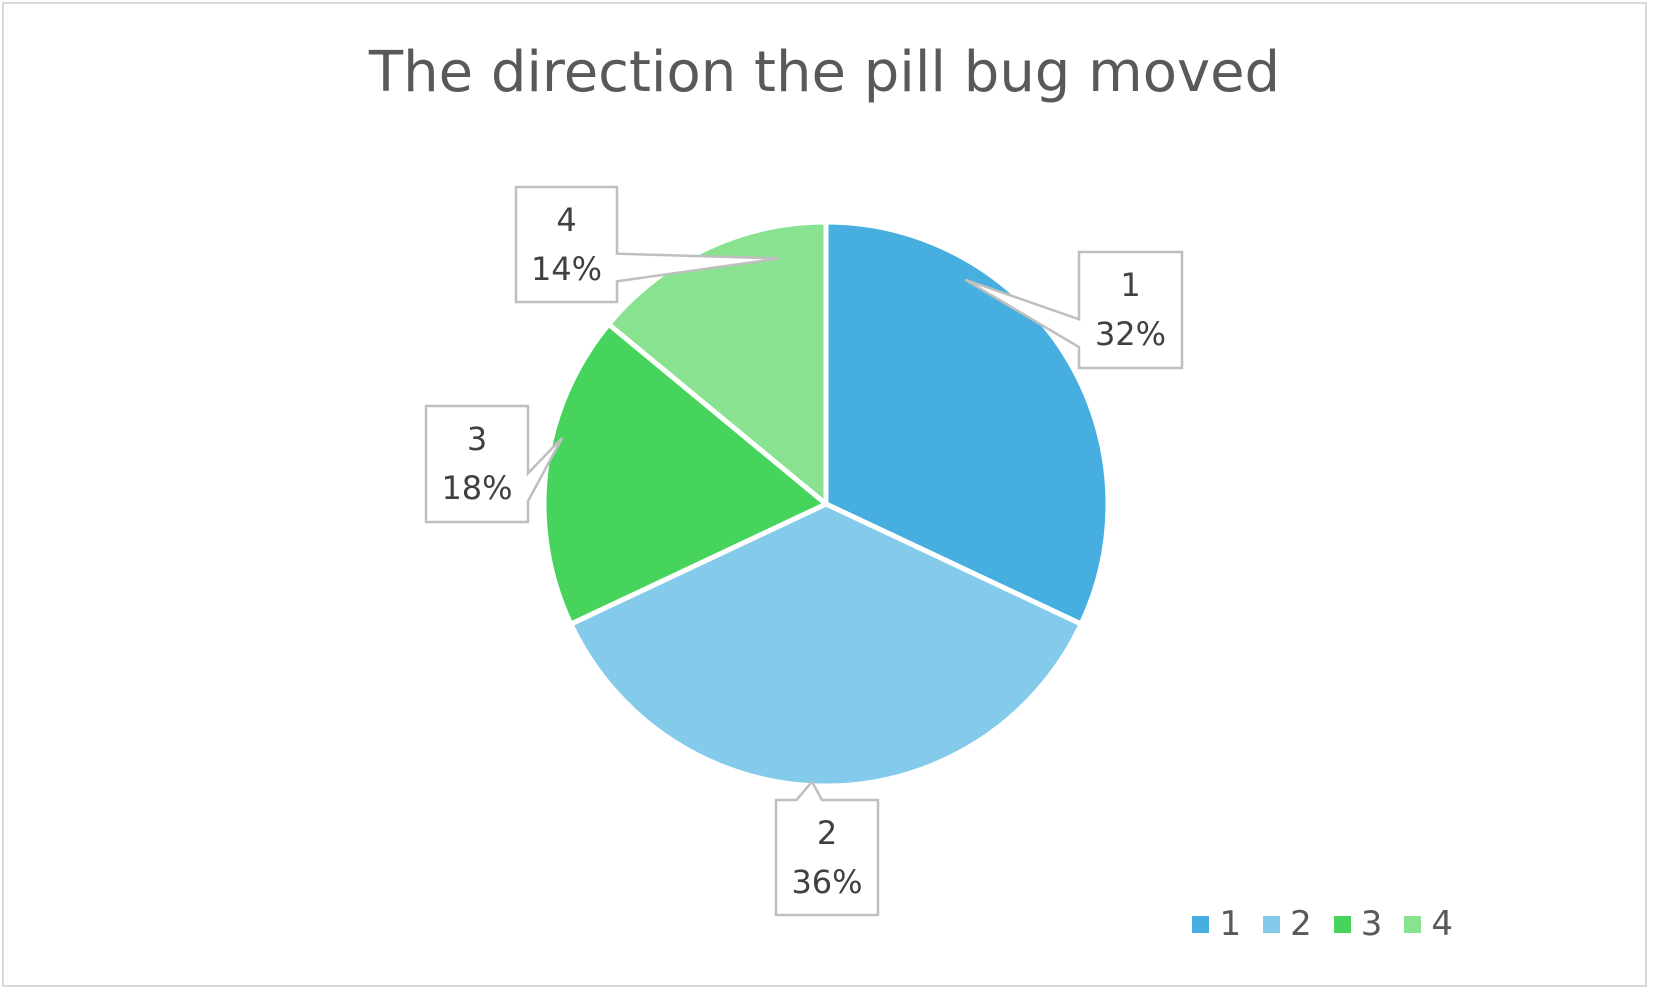 This screenshot has width=1653, height=993. What do you see at coordinates (1371, 924) in the screenshot?
I see `legend-label-3: 3` at bounding box center [1371, 924].